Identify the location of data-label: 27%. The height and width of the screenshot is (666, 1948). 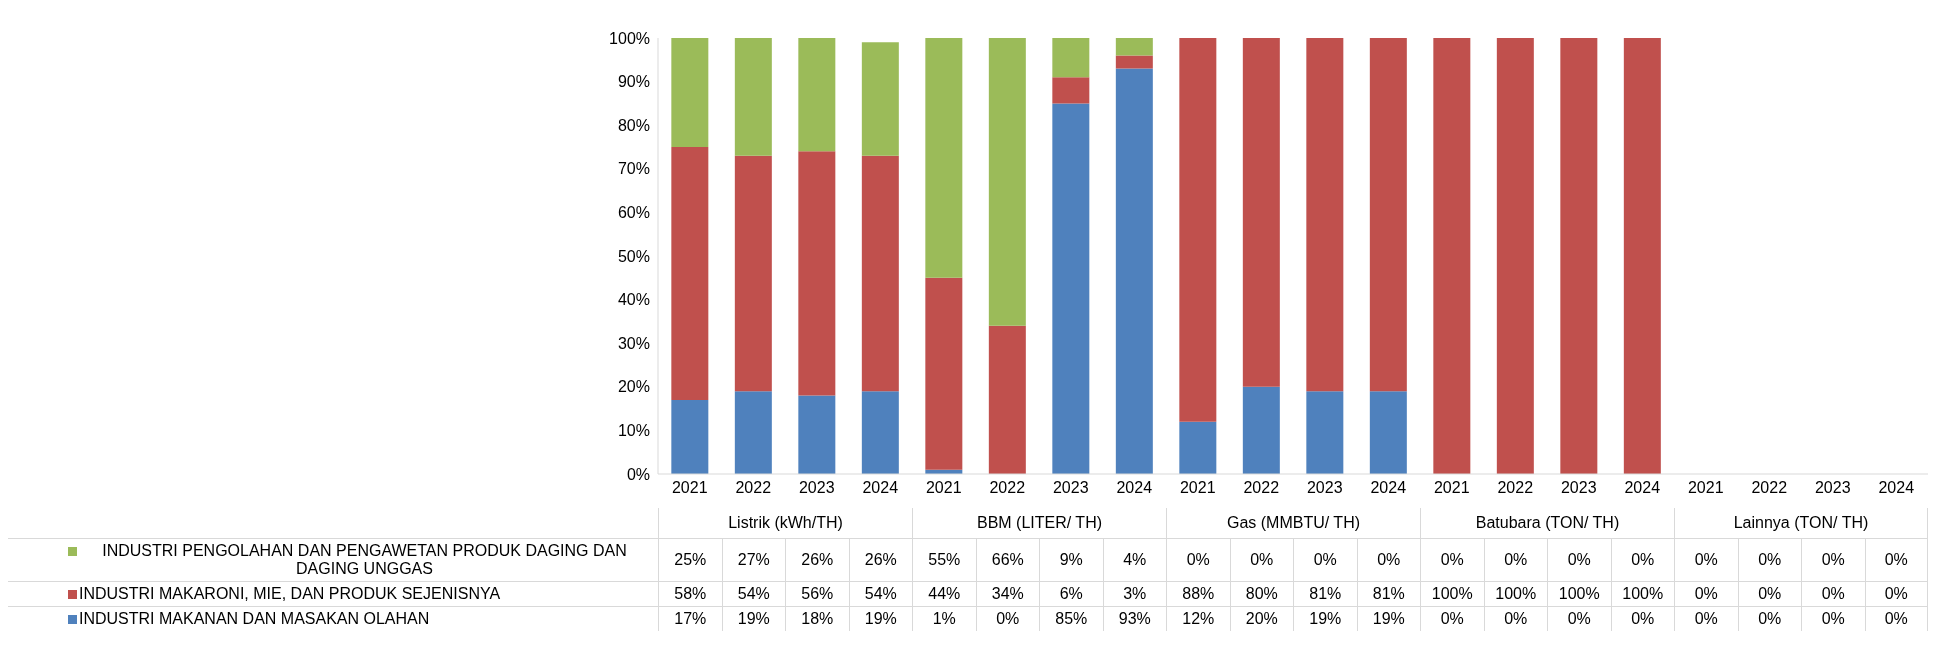
(753, 559).